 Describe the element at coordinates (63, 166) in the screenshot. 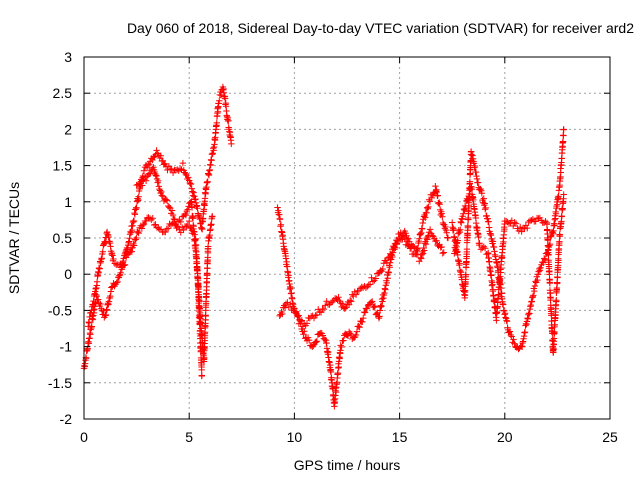

I see `y-tick-label: 1.5` at that location.